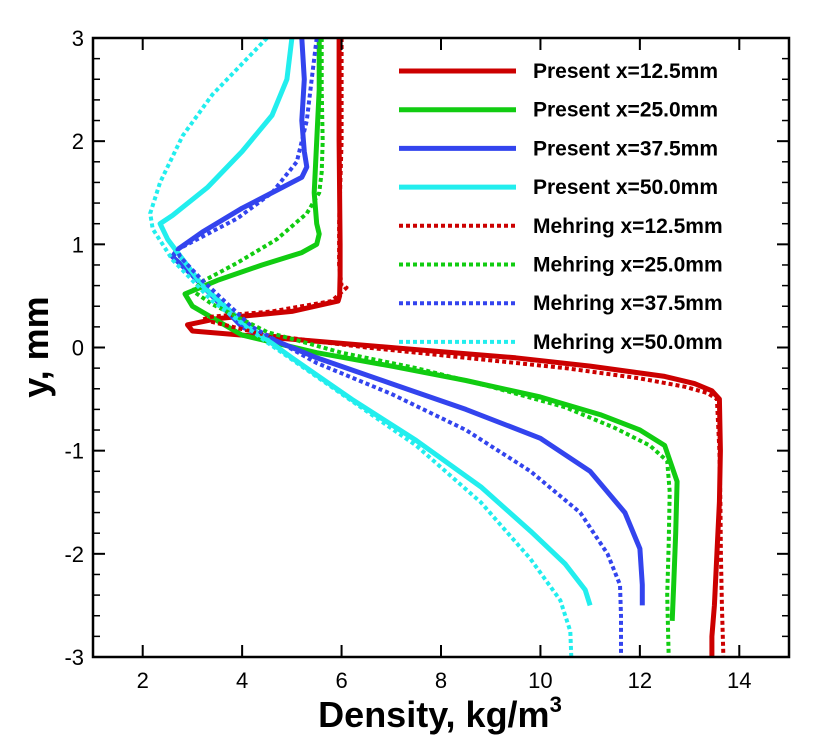  What do you see at coordinates (625, 110) in the screenshot?
I see `legend-label-2: Present x=25.0mm` at bounding box center [625, 110].